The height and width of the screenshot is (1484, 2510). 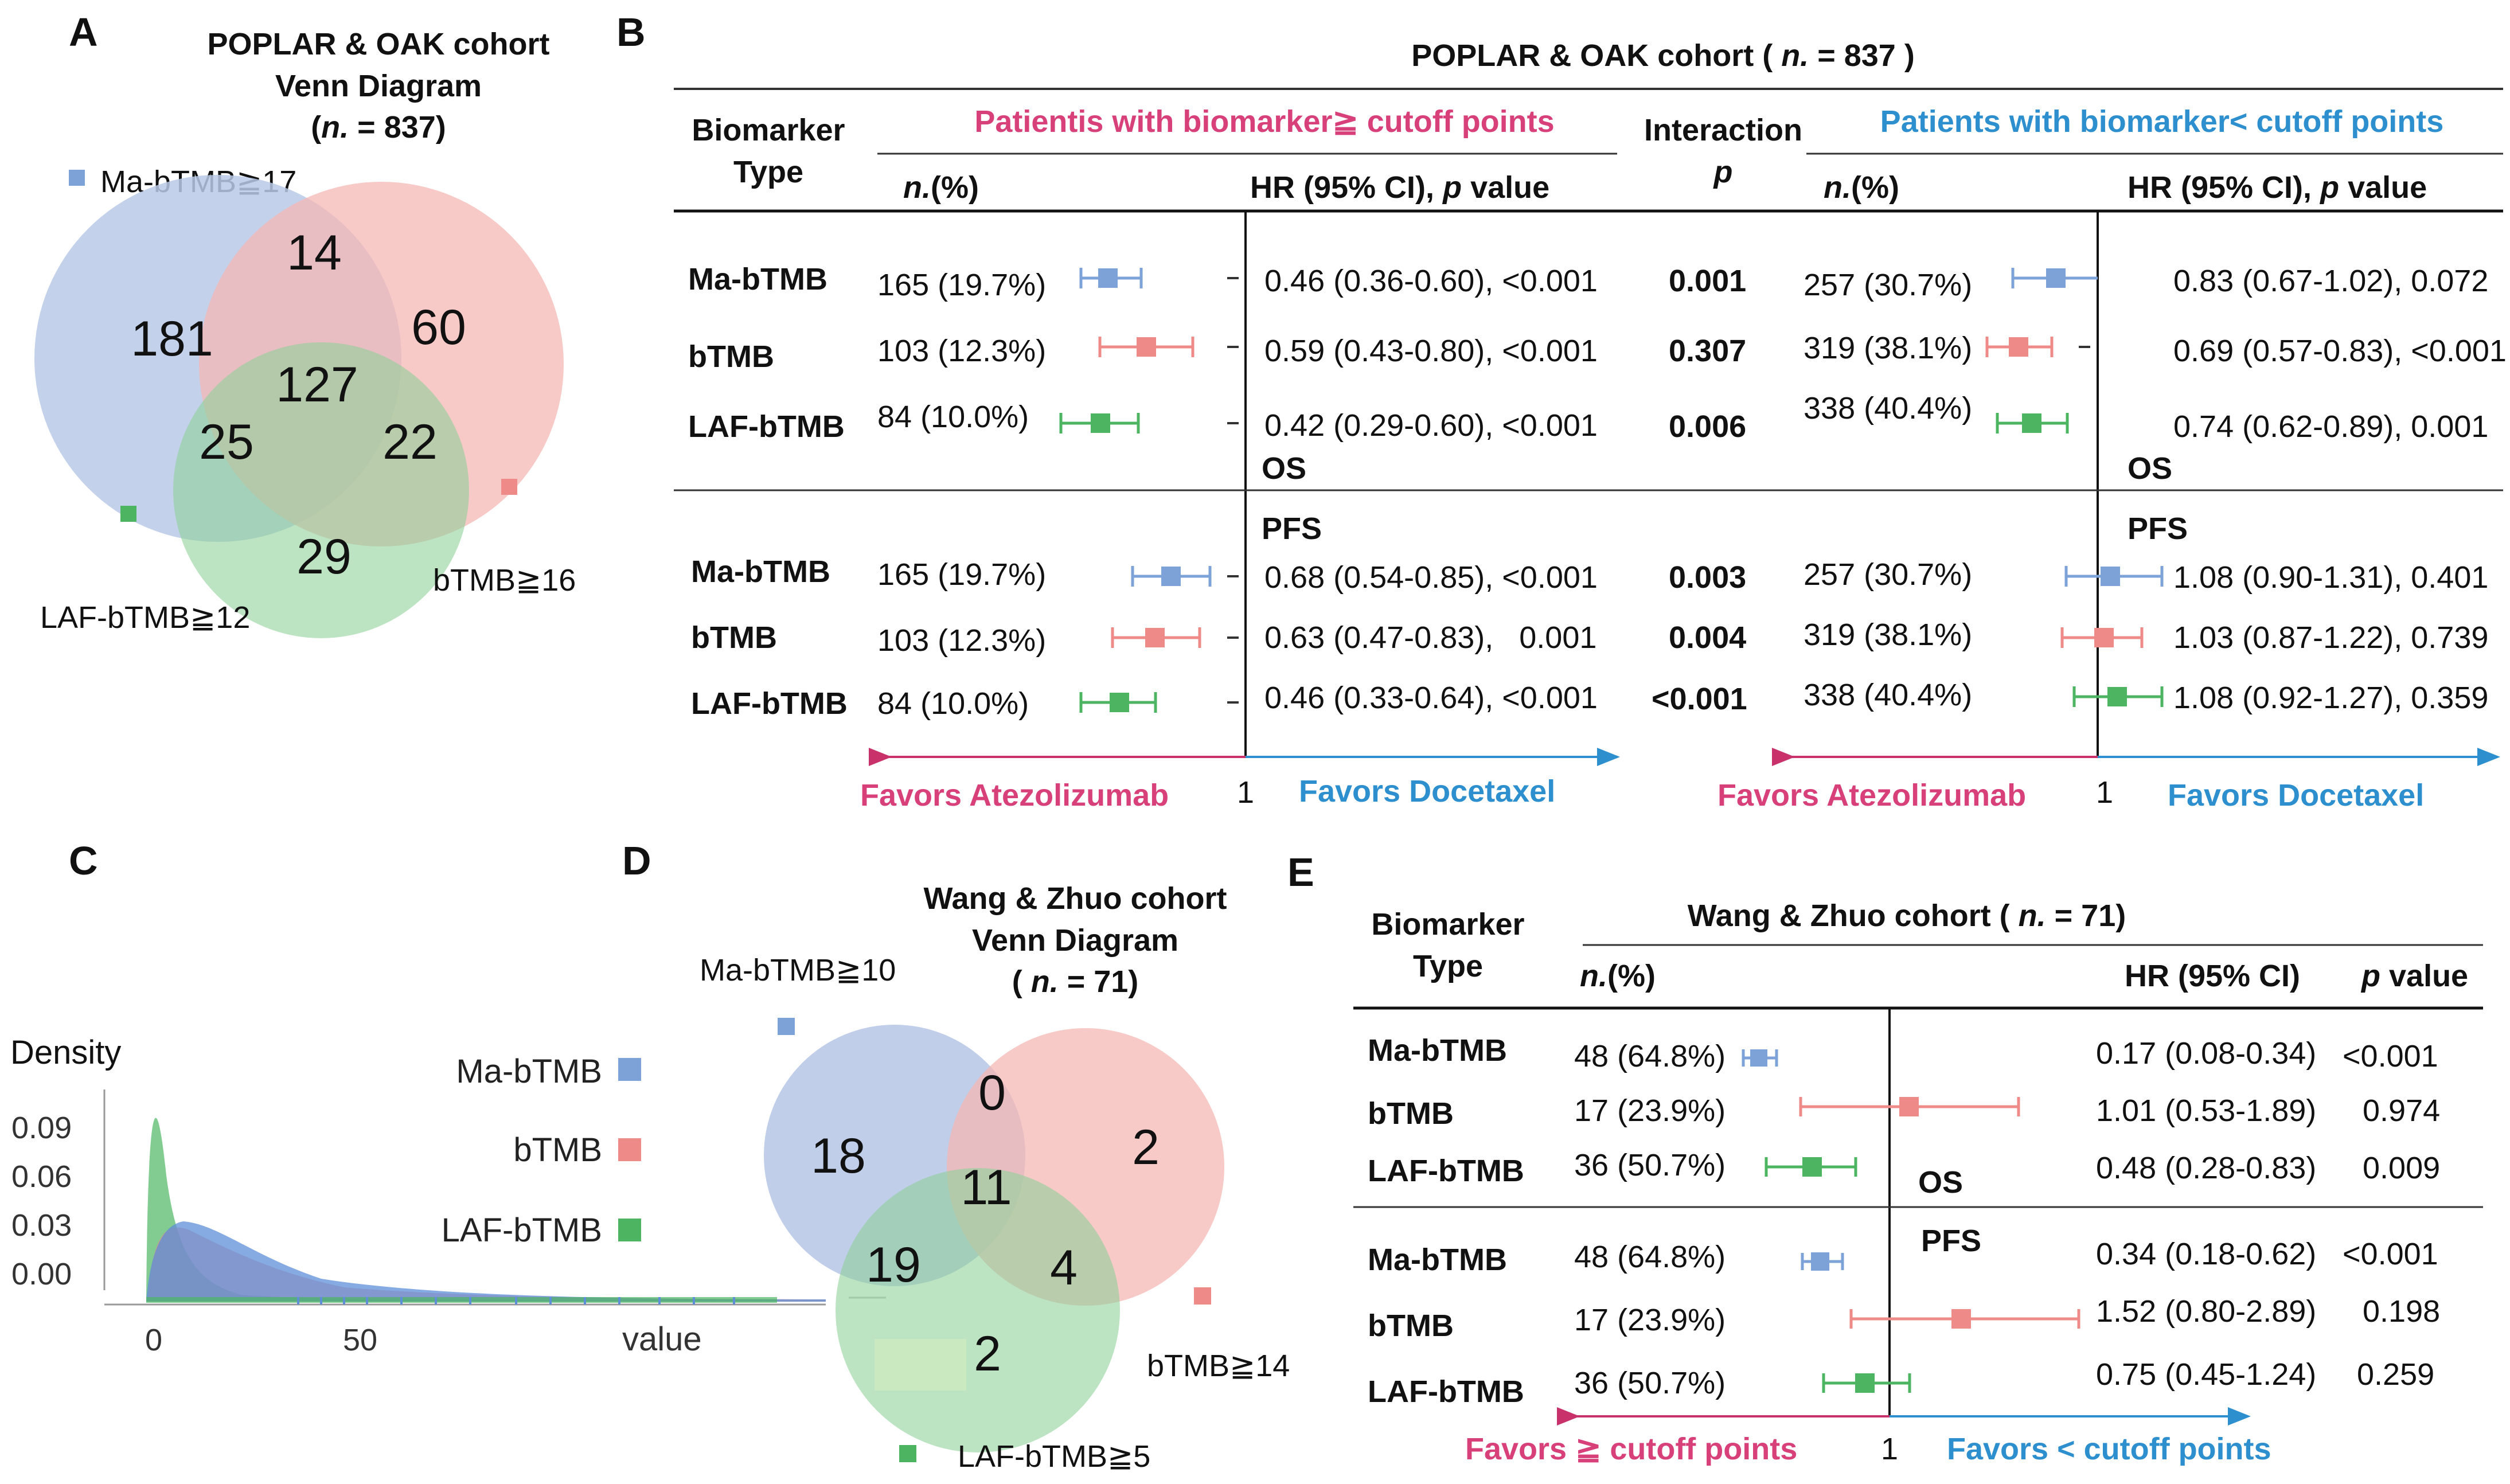 I want to click on e-os-row-n: 17 (23.9%), so click(x=1650, y=1111).